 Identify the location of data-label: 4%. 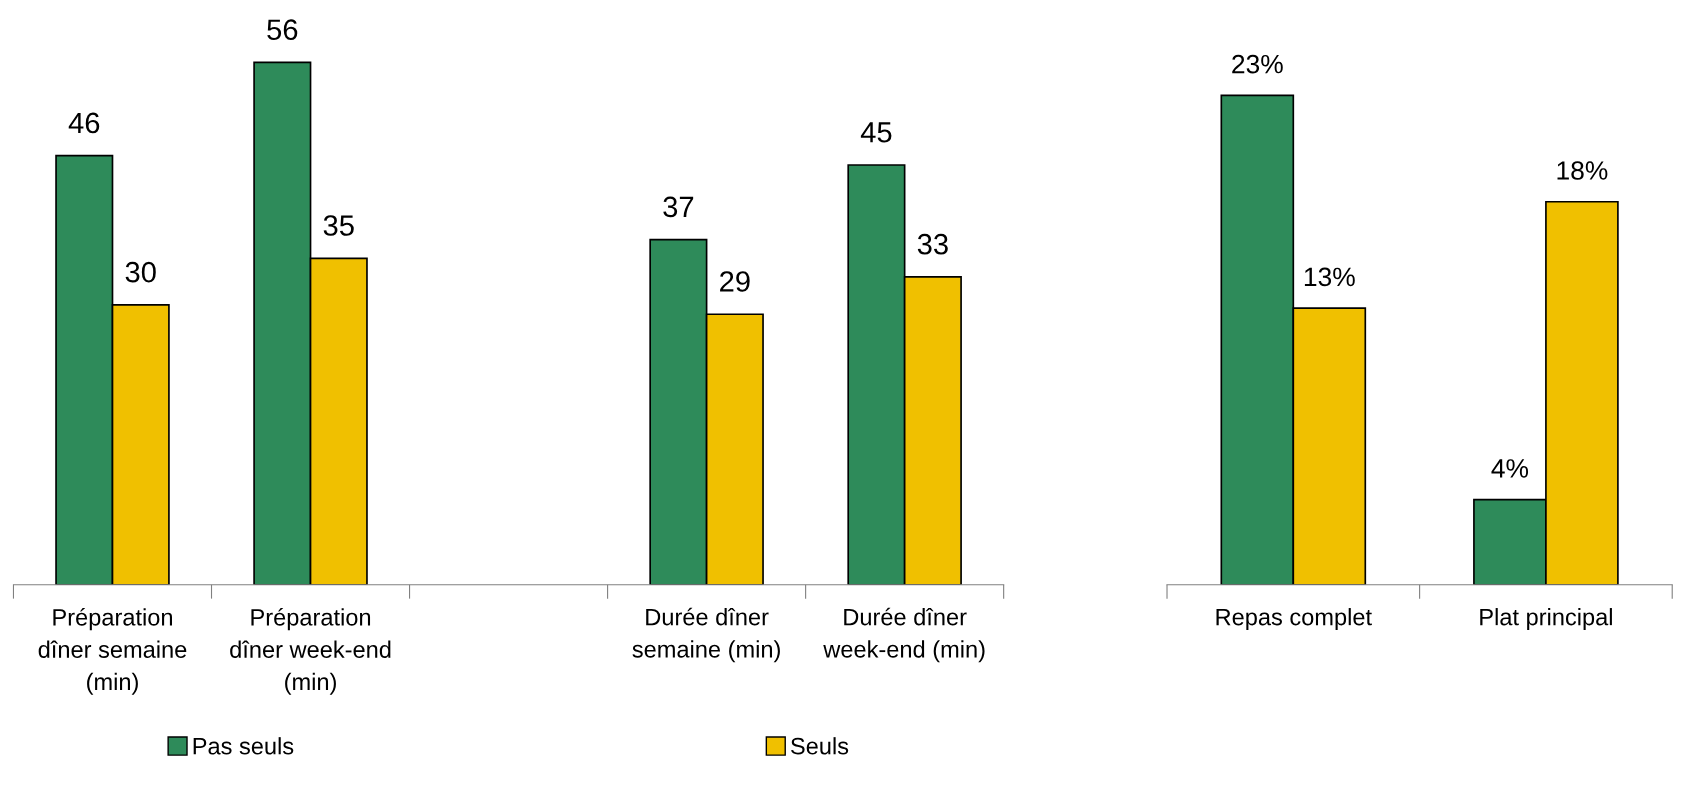
(1510, 468).